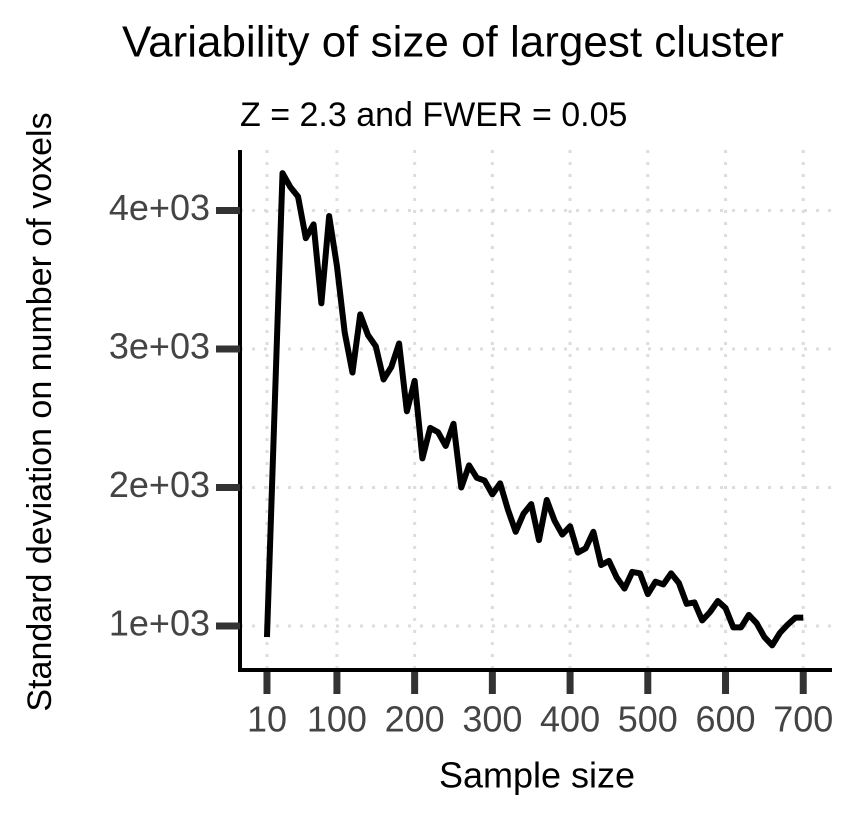 This screenshot has height=826, width=856. Describe the element at coordinates (159, 622) in the screenshot. I see `y-tick-label: 1e+03` at that location.